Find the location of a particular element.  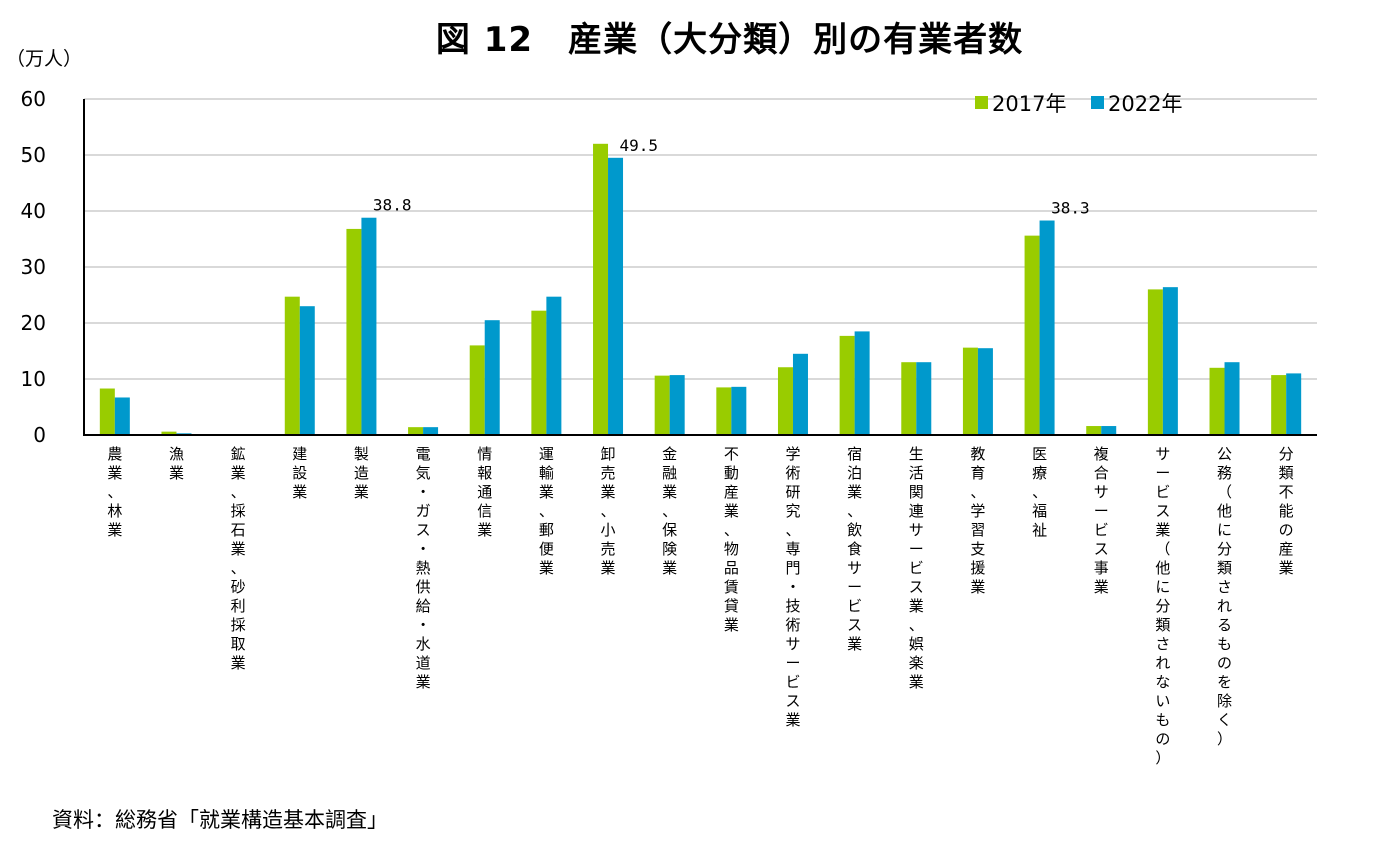

x-tick-label: 運輸業、郵便業 is located at coordinates (546, 511).